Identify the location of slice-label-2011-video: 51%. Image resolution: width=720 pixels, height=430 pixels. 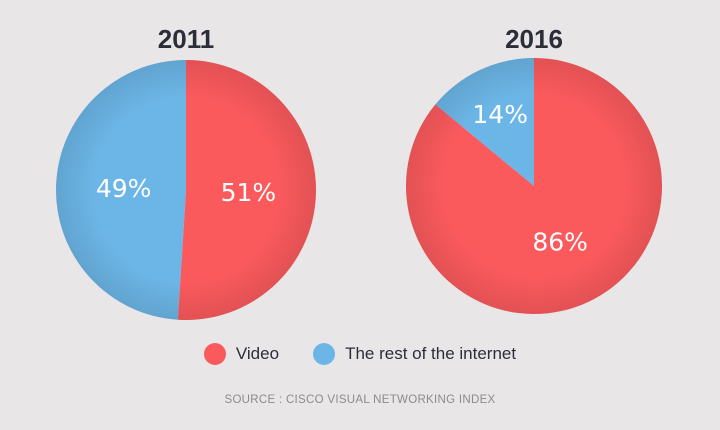
(249, 192).